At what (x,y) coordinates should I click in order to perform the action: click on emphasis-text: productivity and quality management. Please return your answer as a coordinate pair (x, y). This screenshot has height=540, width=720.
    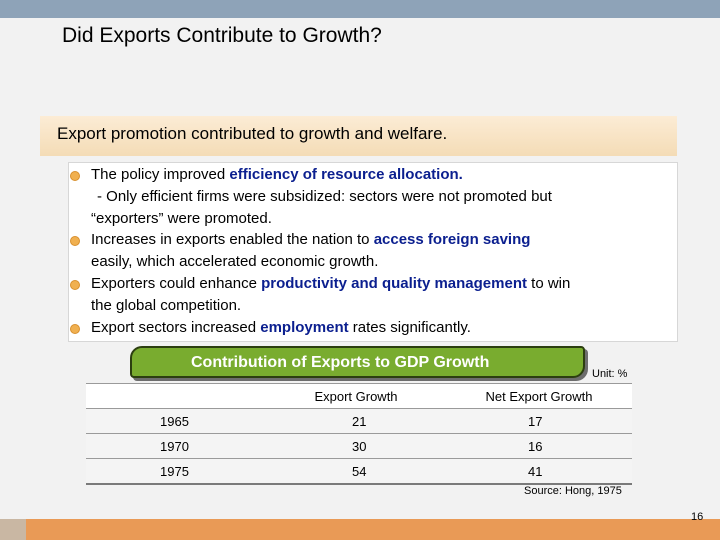
    Looking at the image, I should click on (394, 283).